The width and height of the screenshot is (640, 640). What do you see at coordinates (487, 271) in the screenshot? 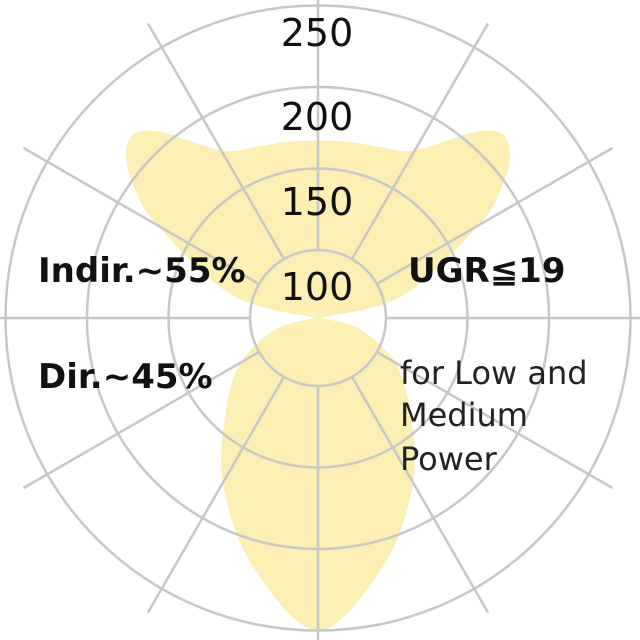
I see `ugr-label: UGR≦19` at bounding box center [487, 271].